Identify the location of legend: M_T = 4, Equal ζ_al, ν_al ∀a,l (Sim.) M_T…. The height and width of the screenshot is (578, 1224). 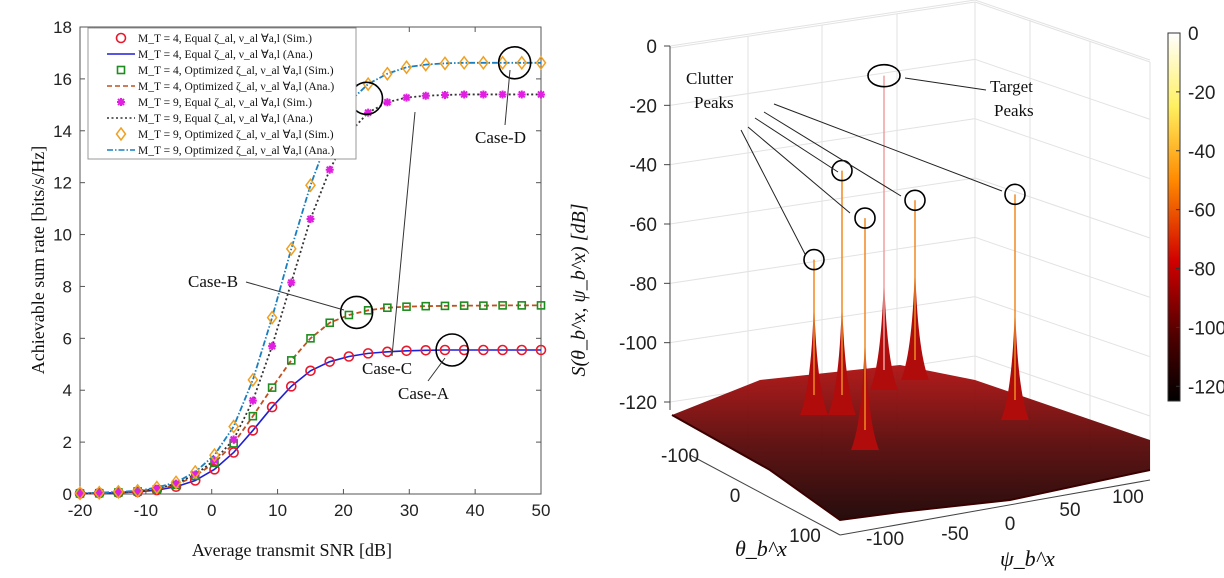
(222, 93).